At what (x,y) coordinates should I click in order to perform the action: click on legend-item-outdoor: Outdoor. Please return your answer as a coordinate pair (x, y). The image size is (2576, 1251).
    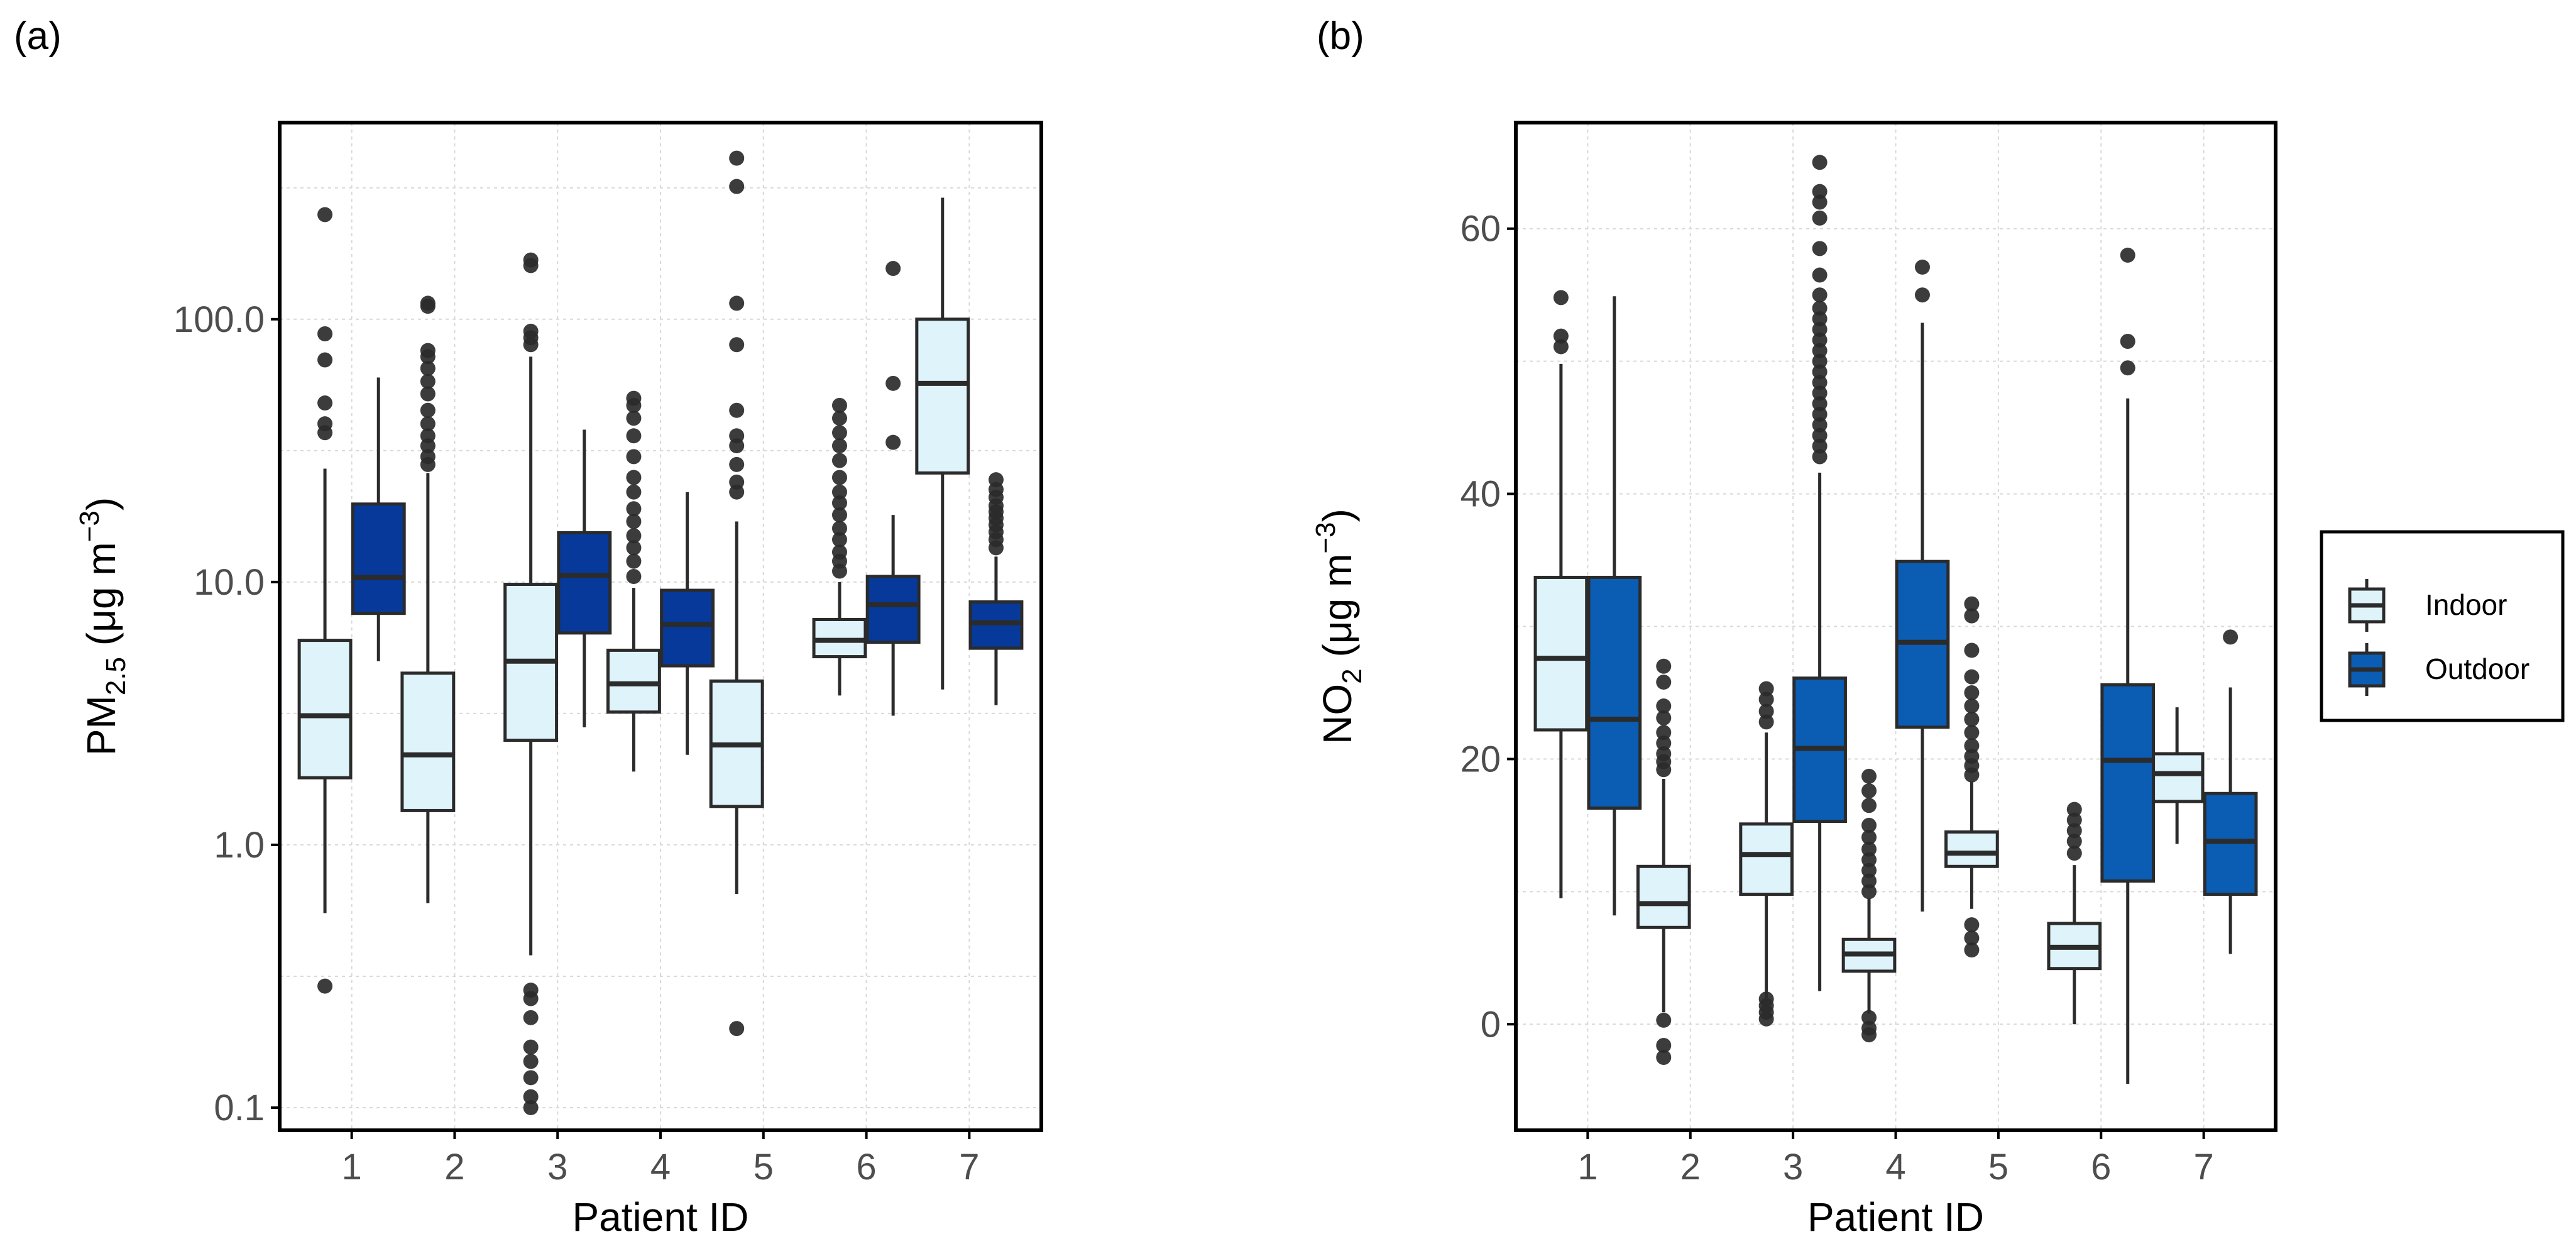
    Looking at the image, I should click on (2438, 669).